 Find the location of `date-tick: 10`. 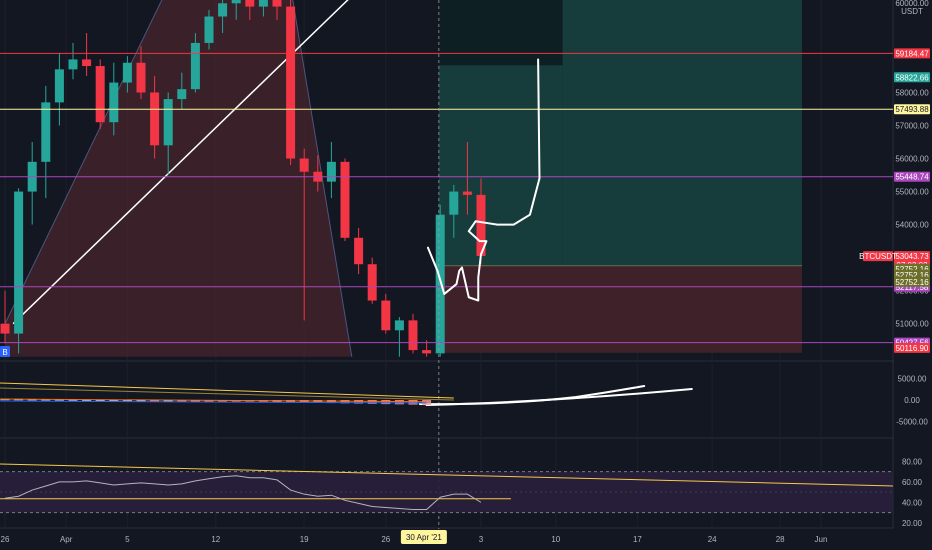

date-tick: 10 is located at coordinates (555, 539).